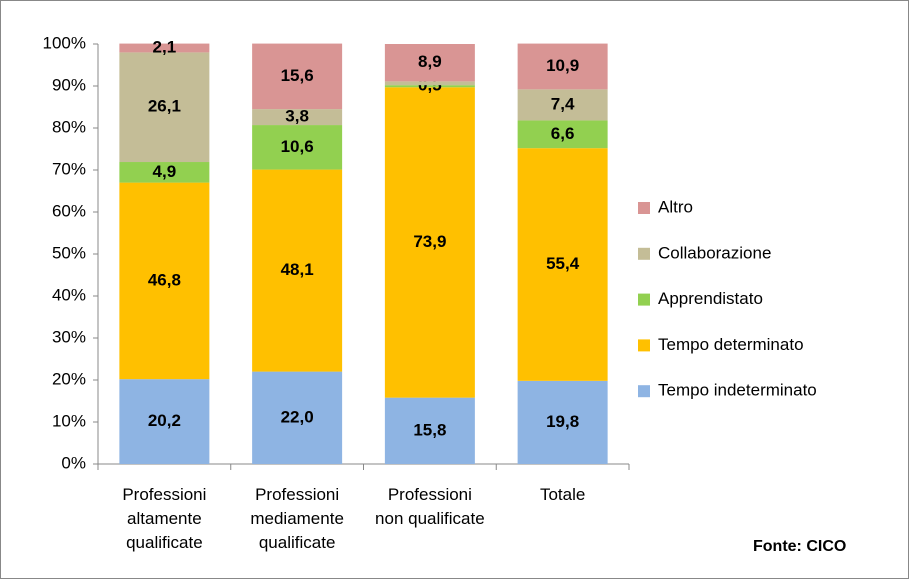 The height and width of the screenshot is (579, 909). I want to click on data-label: 26,1, so click(164, 106).